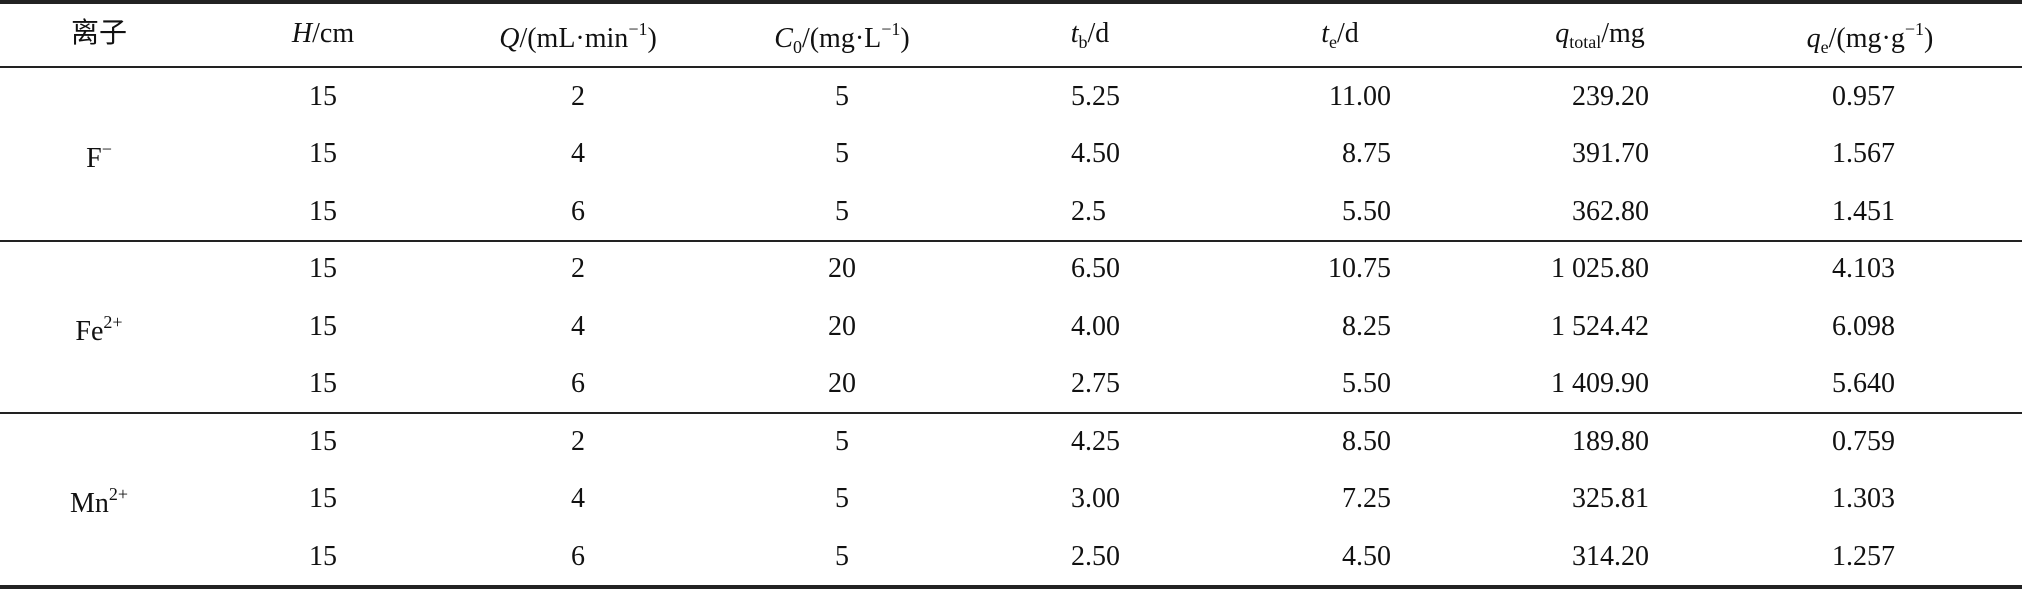 Image resolution: width=2022 pixels, height=589 pixels. What do you see at coordinates (1610, 499) in the screenshot?
I see `data-cell: 325.81` at bounding box center [1610, 499].